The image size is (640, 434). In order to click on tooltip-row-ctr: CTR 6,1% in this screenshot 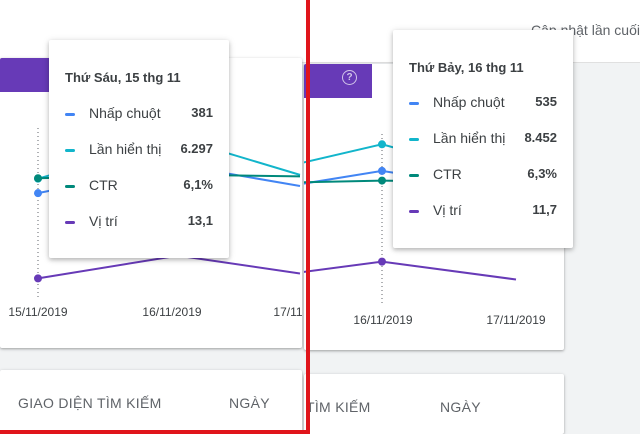, I will do `click(139, 186)`.